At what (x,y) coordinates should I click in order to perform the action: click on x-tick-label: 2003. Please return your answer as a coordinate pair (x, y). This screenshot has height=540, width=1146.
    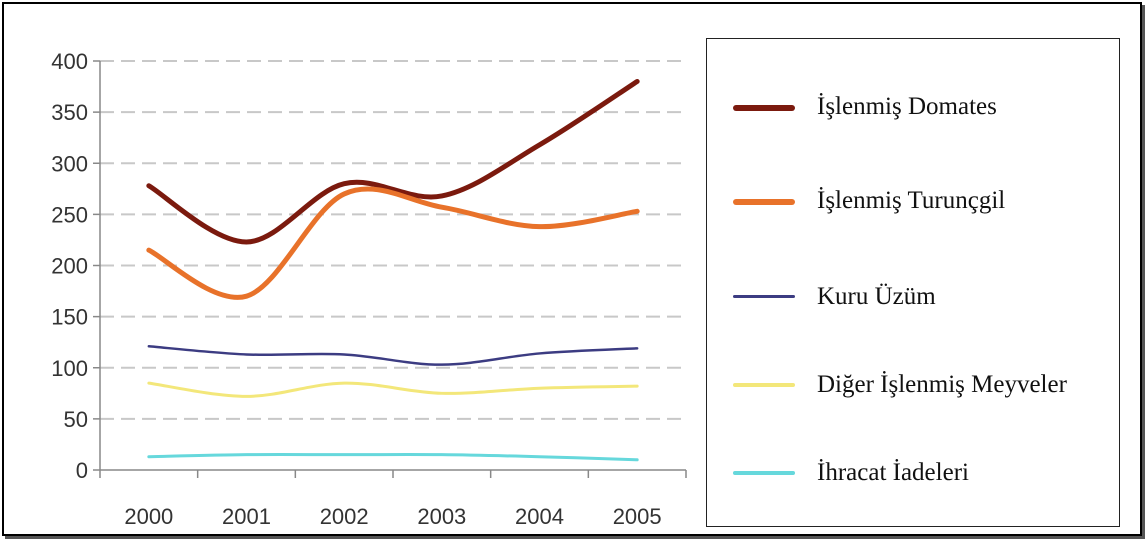
    Looking at the image, I should click on (441, 516).